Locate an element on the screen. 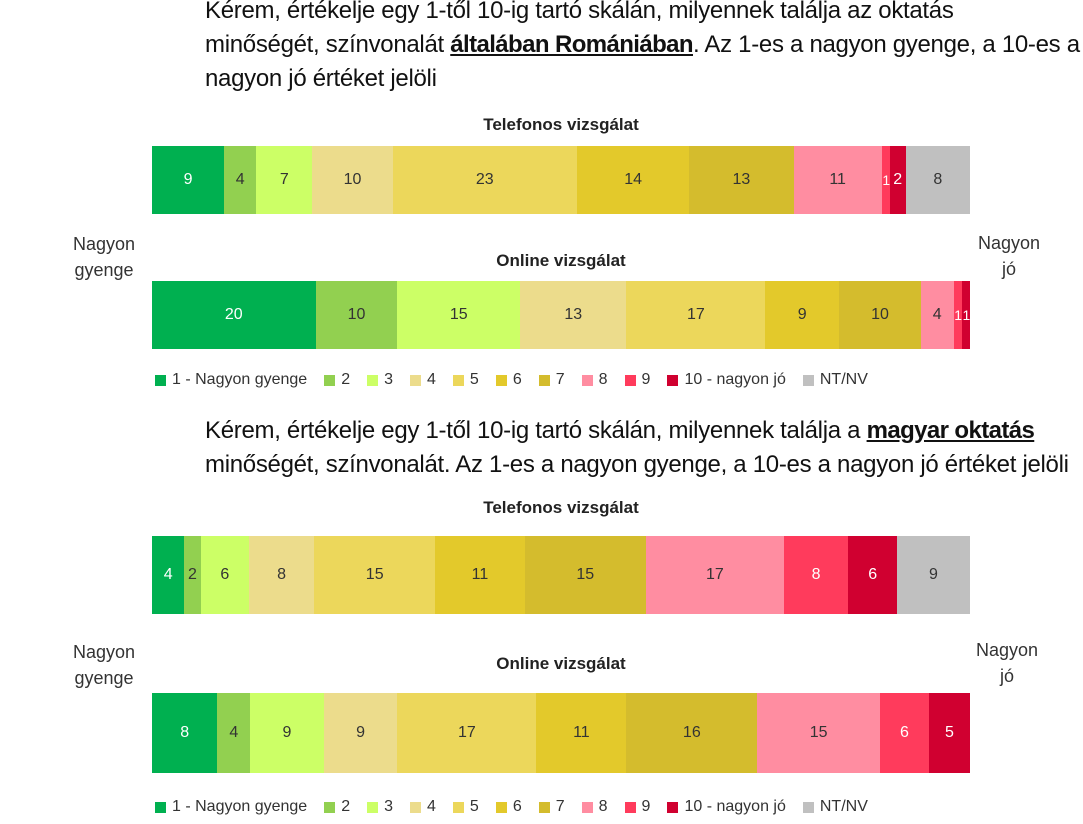  bar-segment-5: 15 is located at coordinates (374, 575).